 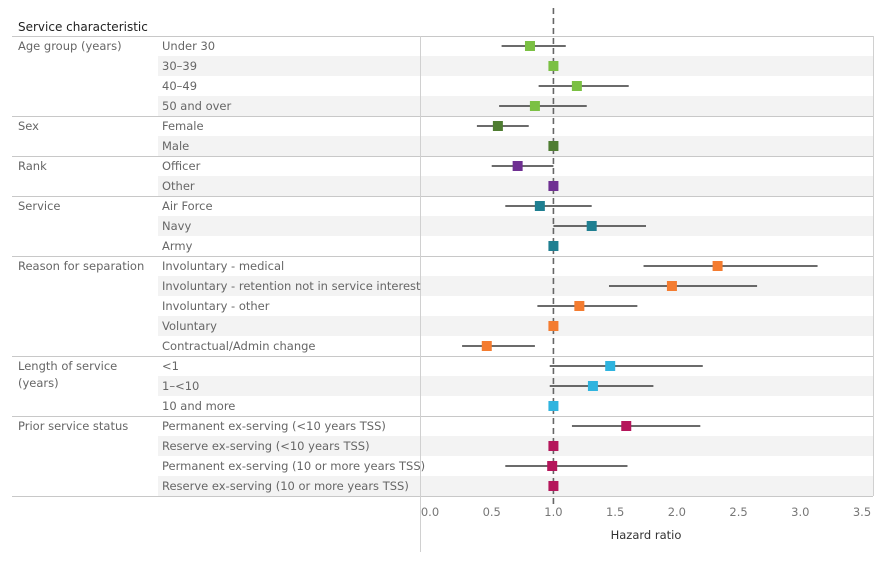 I want to click on group-label: Service, so click(x=39, y=206).